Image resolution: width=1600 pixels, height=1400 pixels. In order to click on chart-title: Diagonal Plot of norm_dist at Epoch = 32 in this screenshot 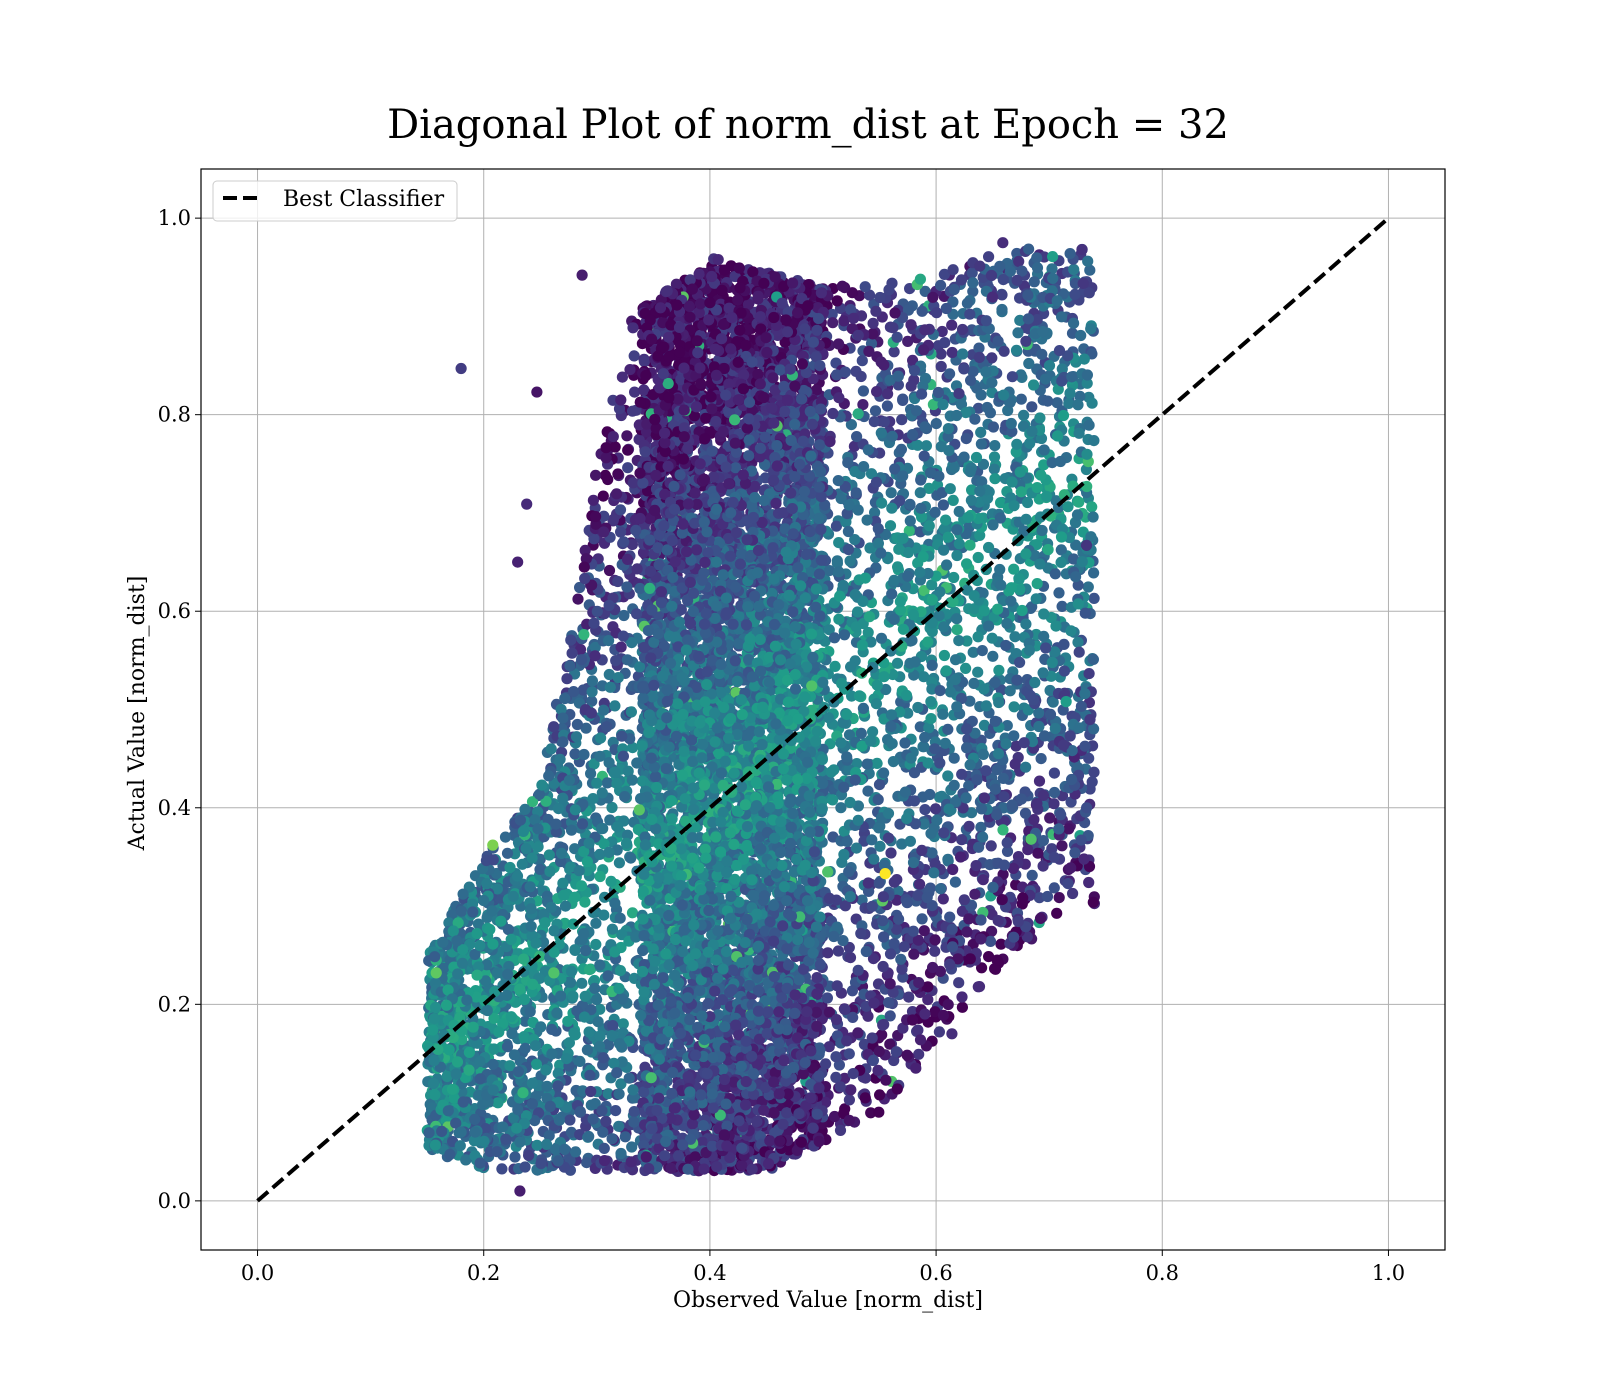, I will do `click(808, 125)`.